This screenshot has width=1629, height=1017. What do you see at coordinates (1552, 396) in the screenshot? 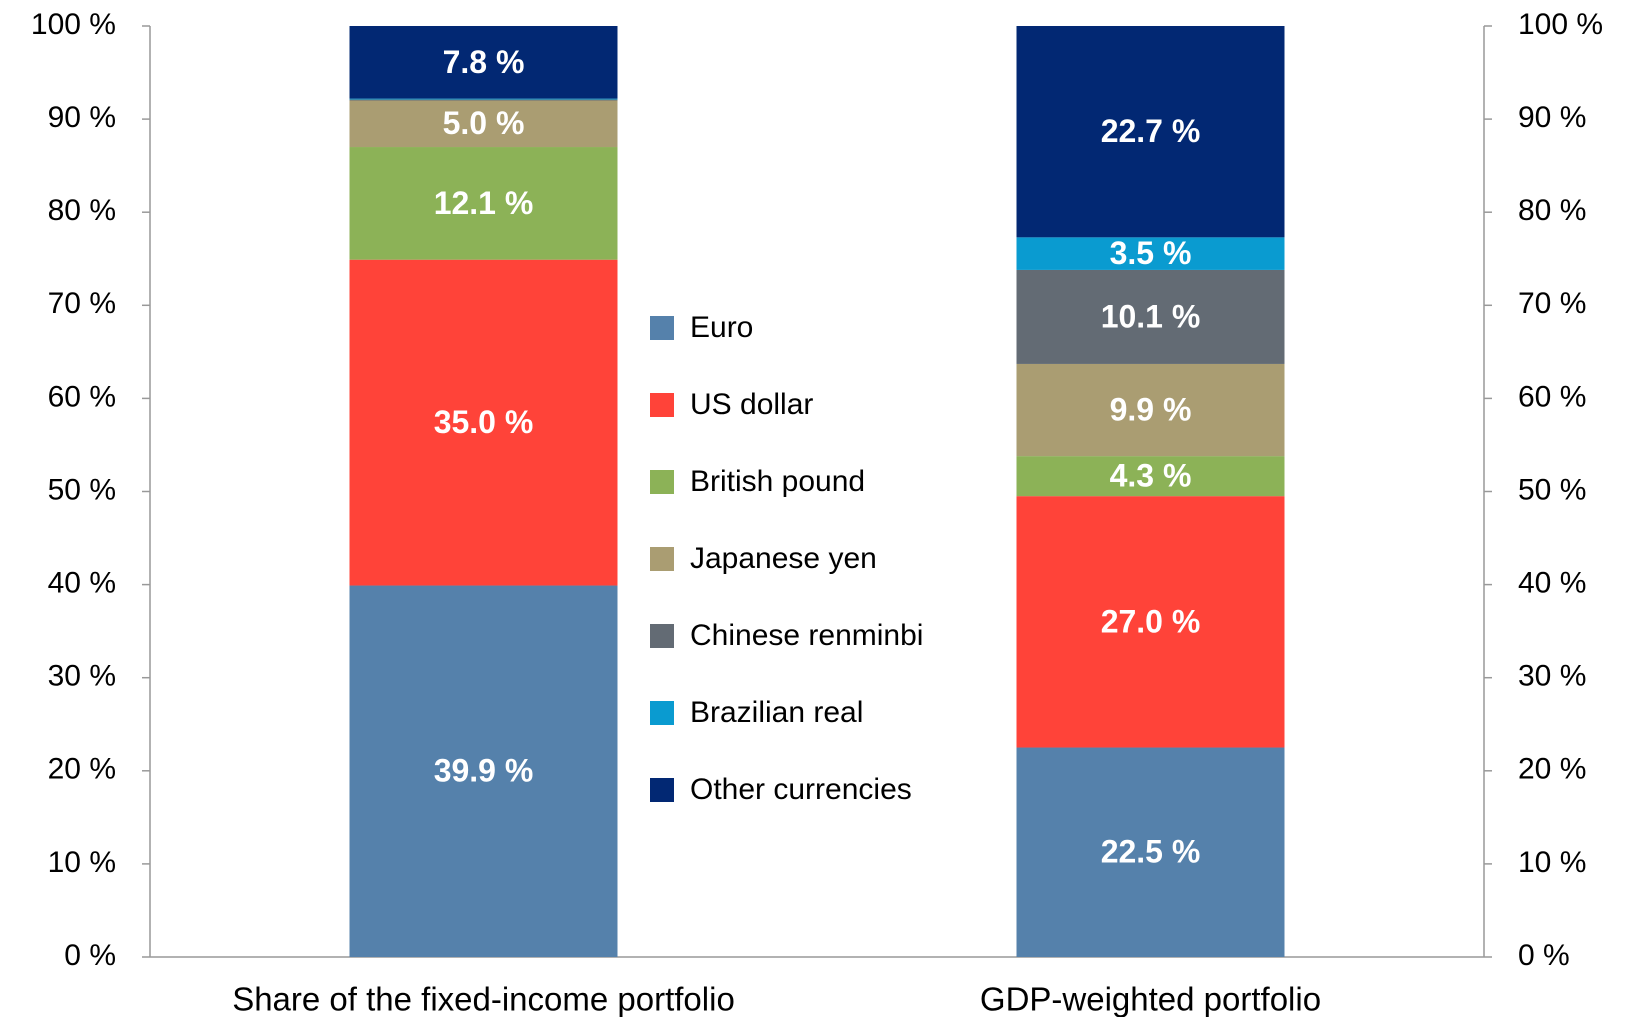
I see `y2-tick-label: 60 %` at bounding box center [1552, 396].